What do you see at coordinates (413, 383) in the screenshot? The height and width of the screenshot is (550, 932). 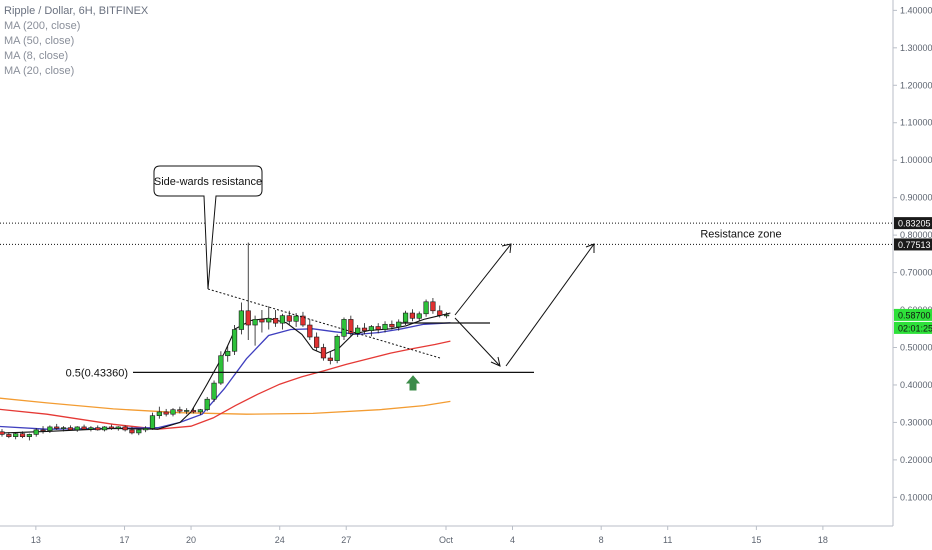 I see `green-up-arrow-icon` at bounding box center [413, 383].